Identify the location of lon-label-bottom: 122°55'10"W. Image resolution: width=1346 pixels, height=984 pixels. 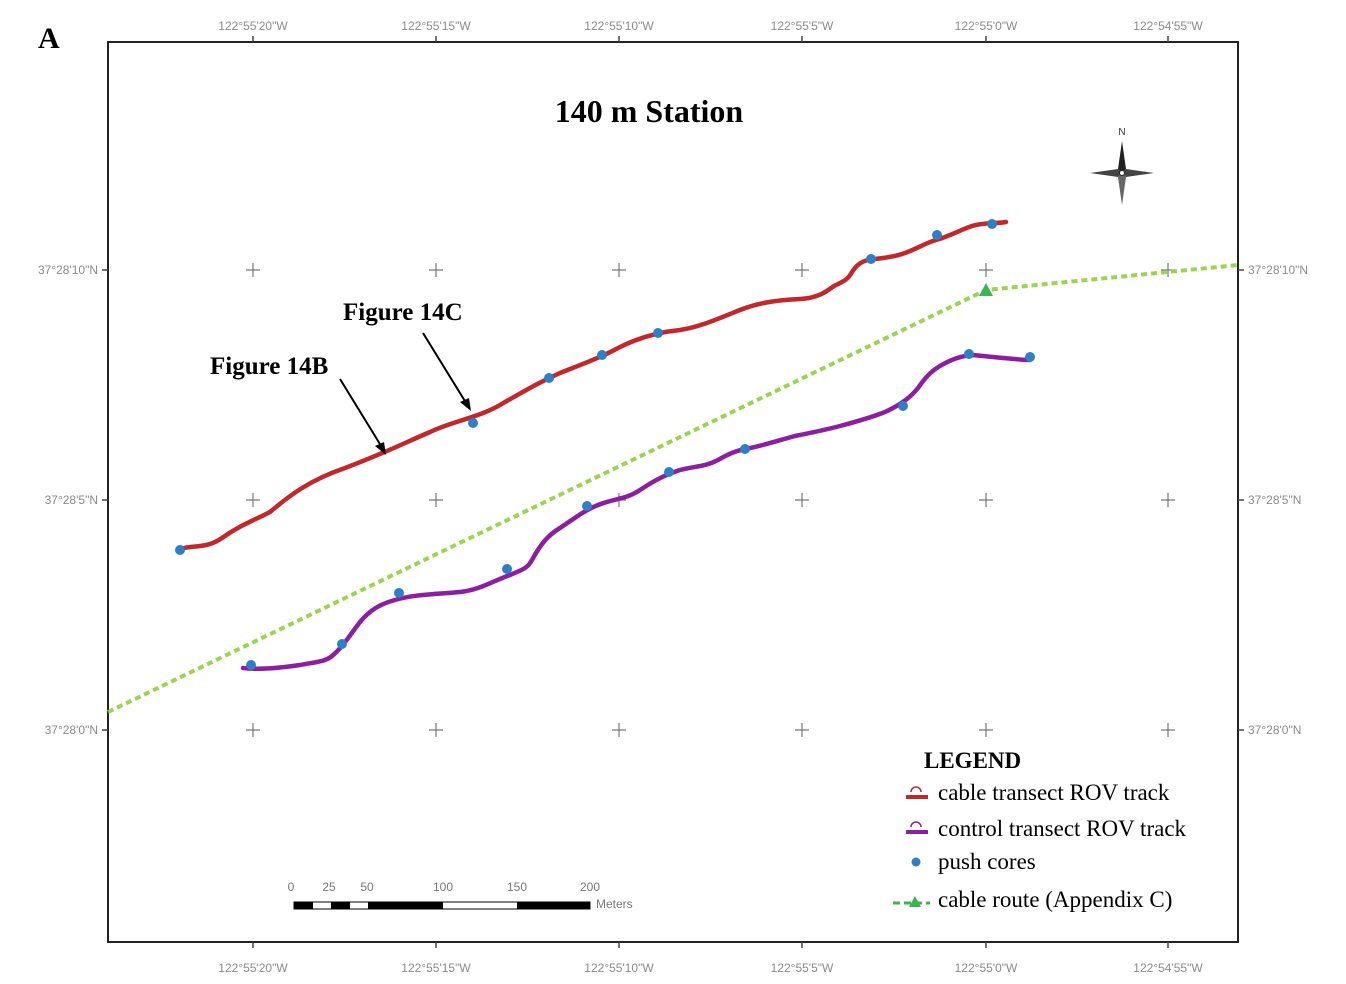
(619, 968).